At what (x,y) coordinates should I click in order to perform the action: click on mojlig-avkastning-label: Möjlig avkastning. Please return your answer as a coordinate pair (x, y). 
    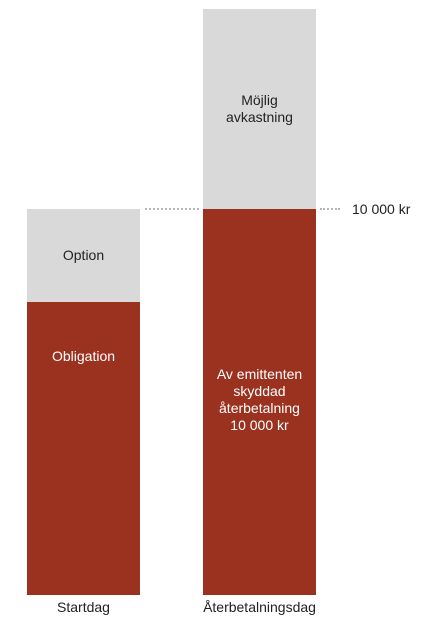
    Looking at the image, I should click on (259, 108).